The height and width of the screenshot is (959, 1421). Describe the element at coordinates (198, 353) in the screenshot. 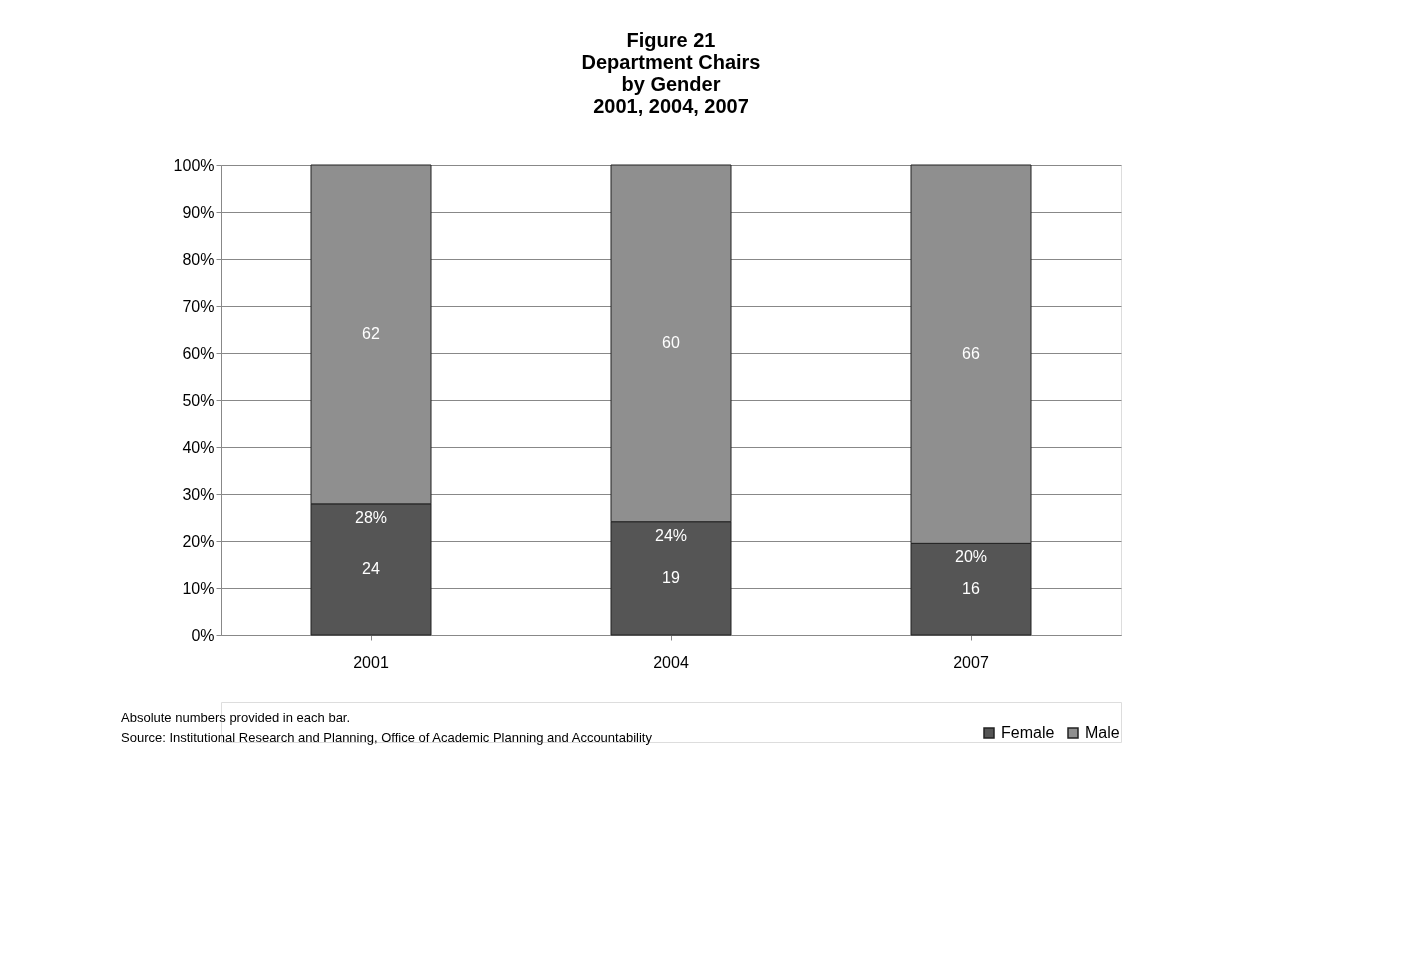

I see `y-tick-label: 60%` at that location.